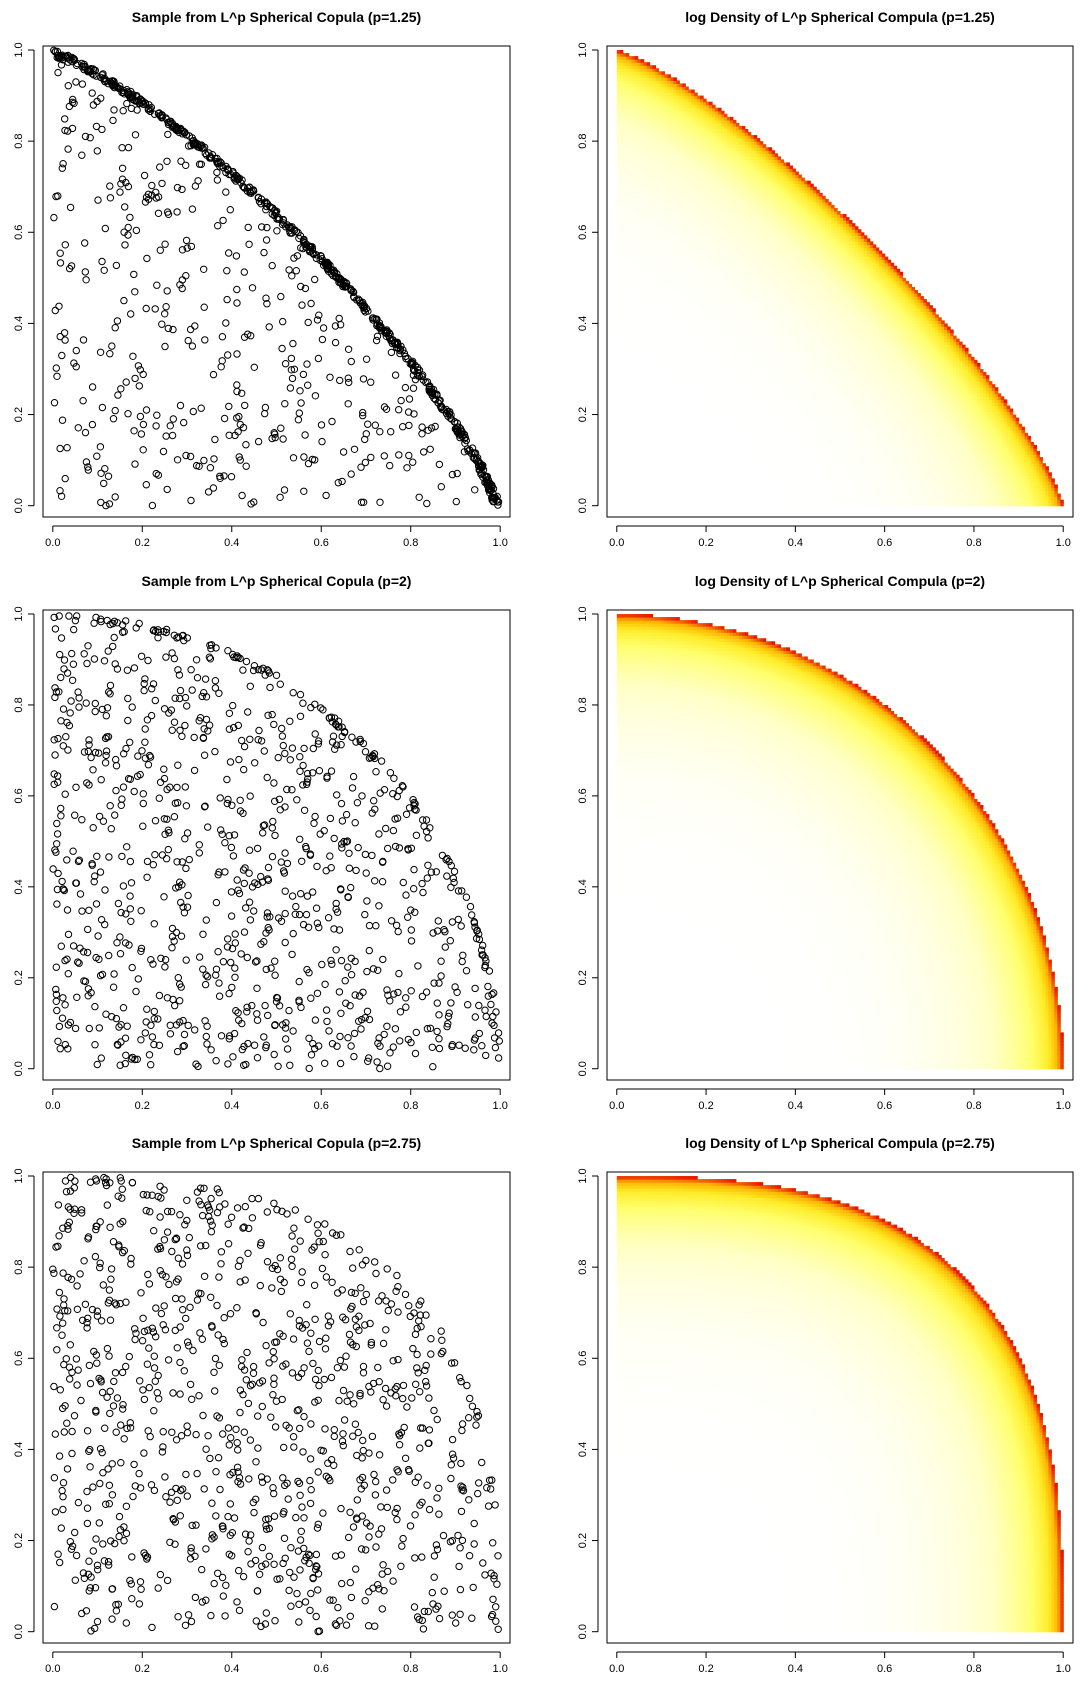  What do you see at coordinates (19, 232) in the screenshot?
I see `panel-1-y-tick-label: 0.6` at bounding box center [19, 232].